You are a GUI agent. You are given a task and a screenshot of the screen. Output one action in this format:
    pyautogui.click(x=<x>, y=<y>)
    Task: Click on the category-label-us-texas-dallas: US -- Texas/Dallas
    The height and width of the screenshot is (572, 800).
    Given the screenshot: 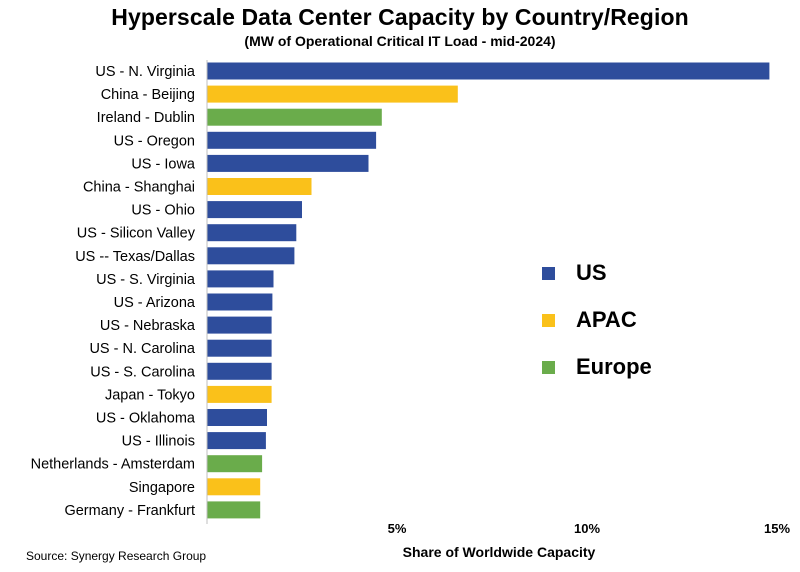 What is the action you would take?
    pyautogui.click(x=135, y=257)
    